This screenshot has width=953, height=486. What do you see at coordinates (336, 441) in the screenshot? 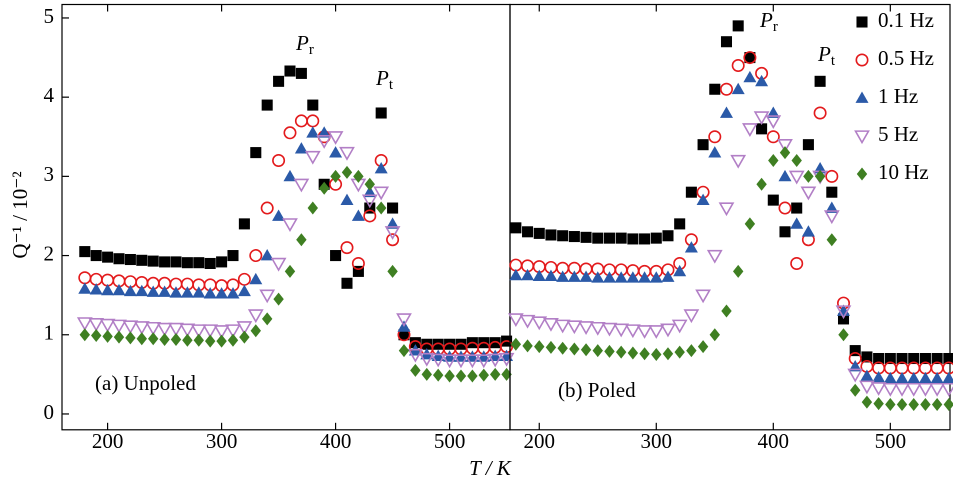
I see `x-tick-label: 400` at bounding box center [336, 441].